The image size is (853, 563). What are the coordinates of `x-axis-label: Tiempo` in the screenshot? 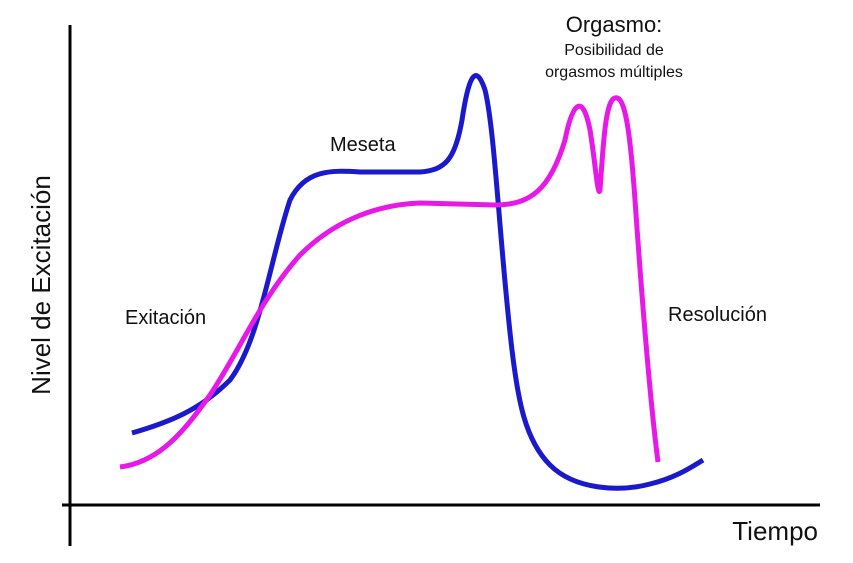 It's located at (775, 531).